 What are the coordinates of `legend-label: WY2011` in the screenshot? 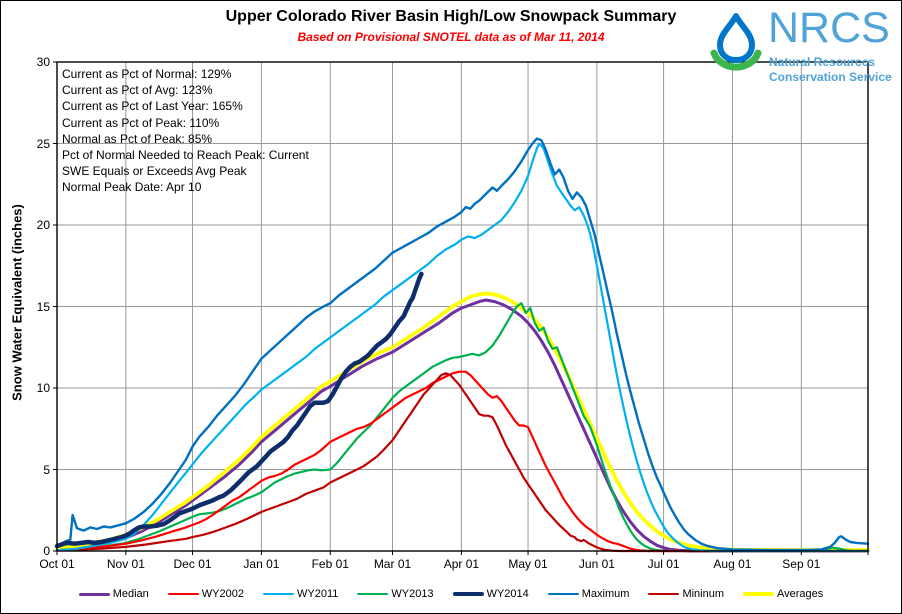 It's located at (317, 594).